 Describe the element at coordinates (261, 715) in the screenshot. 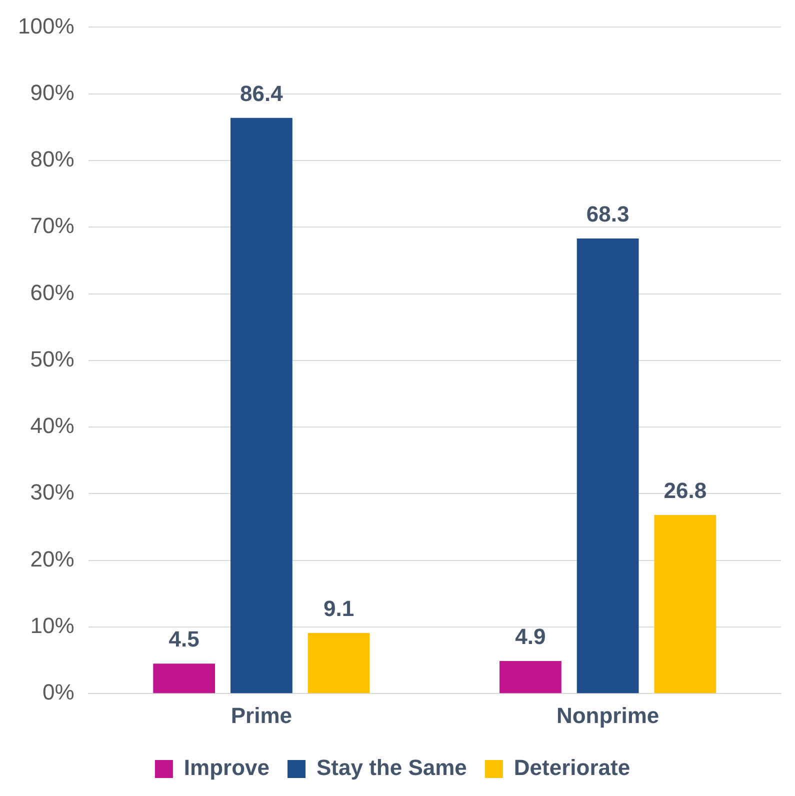

I see `x-tick-label: Prime` at that location.